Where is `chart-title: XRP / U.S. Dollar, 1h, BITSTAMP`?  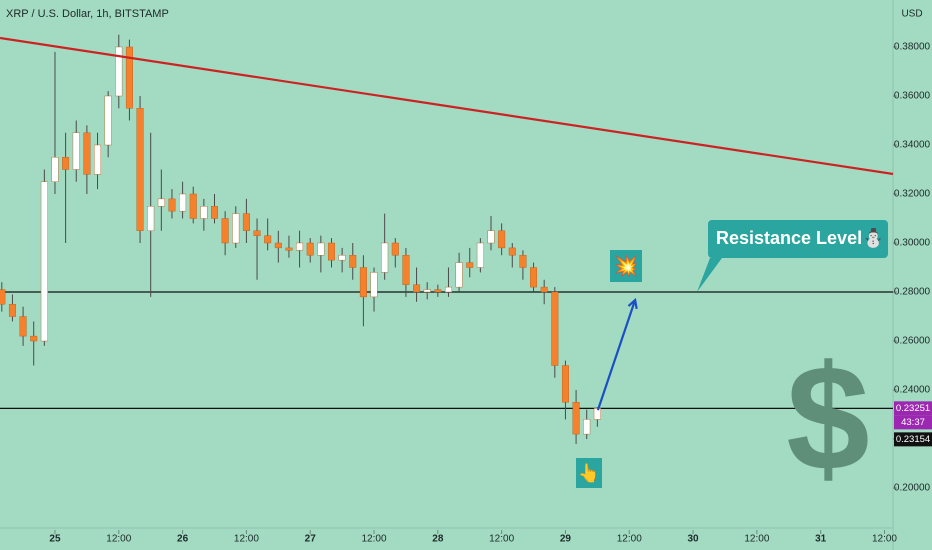
chart-title: XRP / U.S. Dollar, 1h, BITSTAMP is located at coordinates (87, 14).